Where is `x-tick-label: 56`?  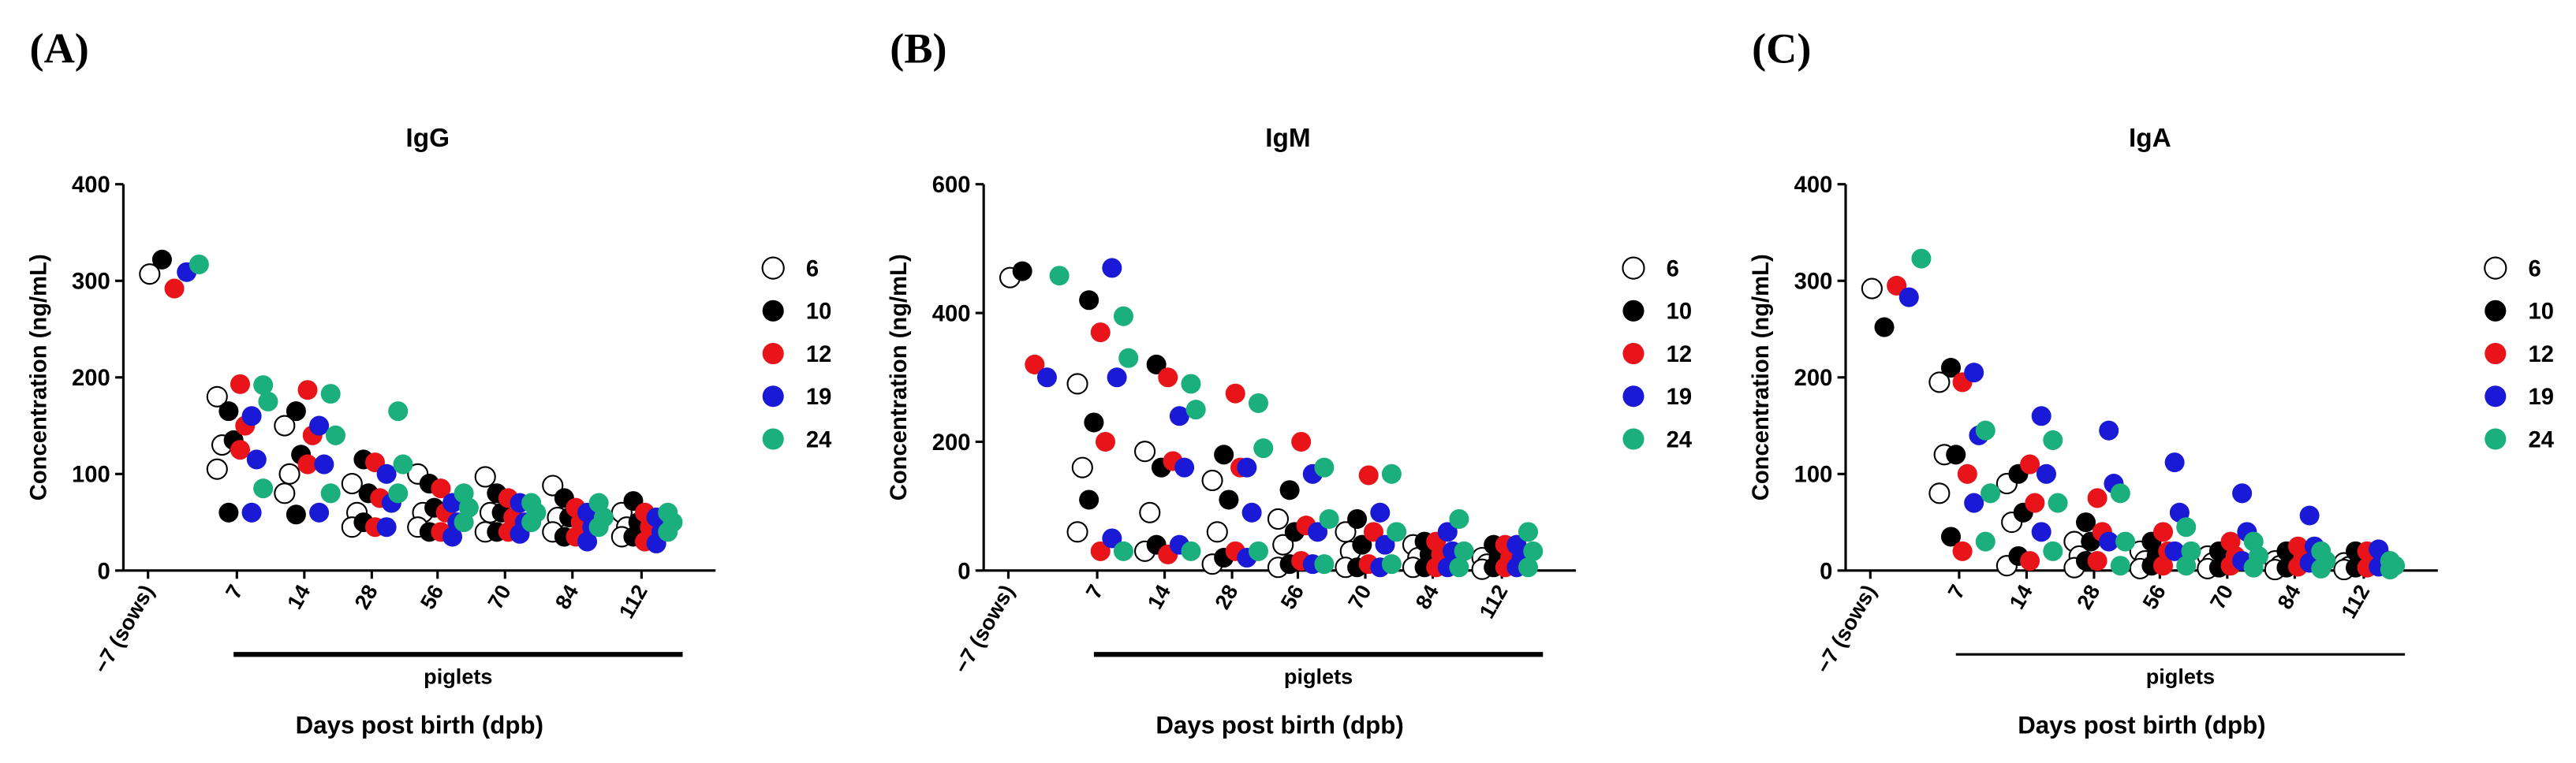
x-tick-label: 56 is located at coordinates (431, 596).